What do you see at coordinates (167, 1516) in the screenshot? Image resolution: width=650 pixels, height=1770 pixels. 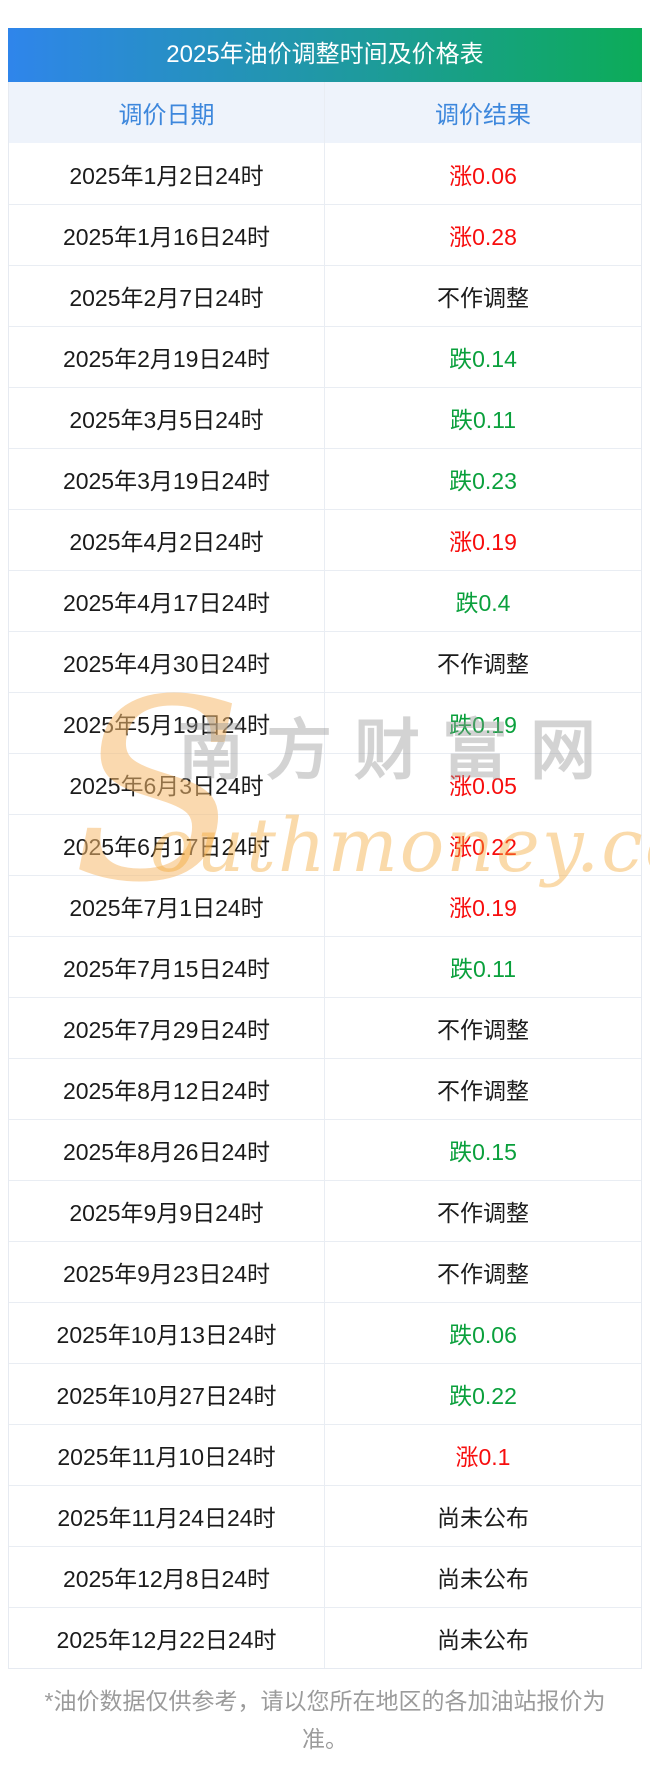 I see `date-cell: 2025年11月24日24时` at bounding box center [167, 1516].